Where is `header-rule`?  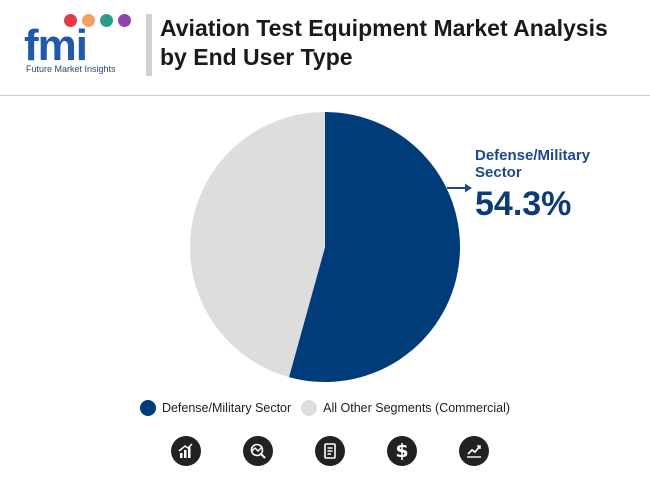 header-rule is located at coordinates (325, 95).